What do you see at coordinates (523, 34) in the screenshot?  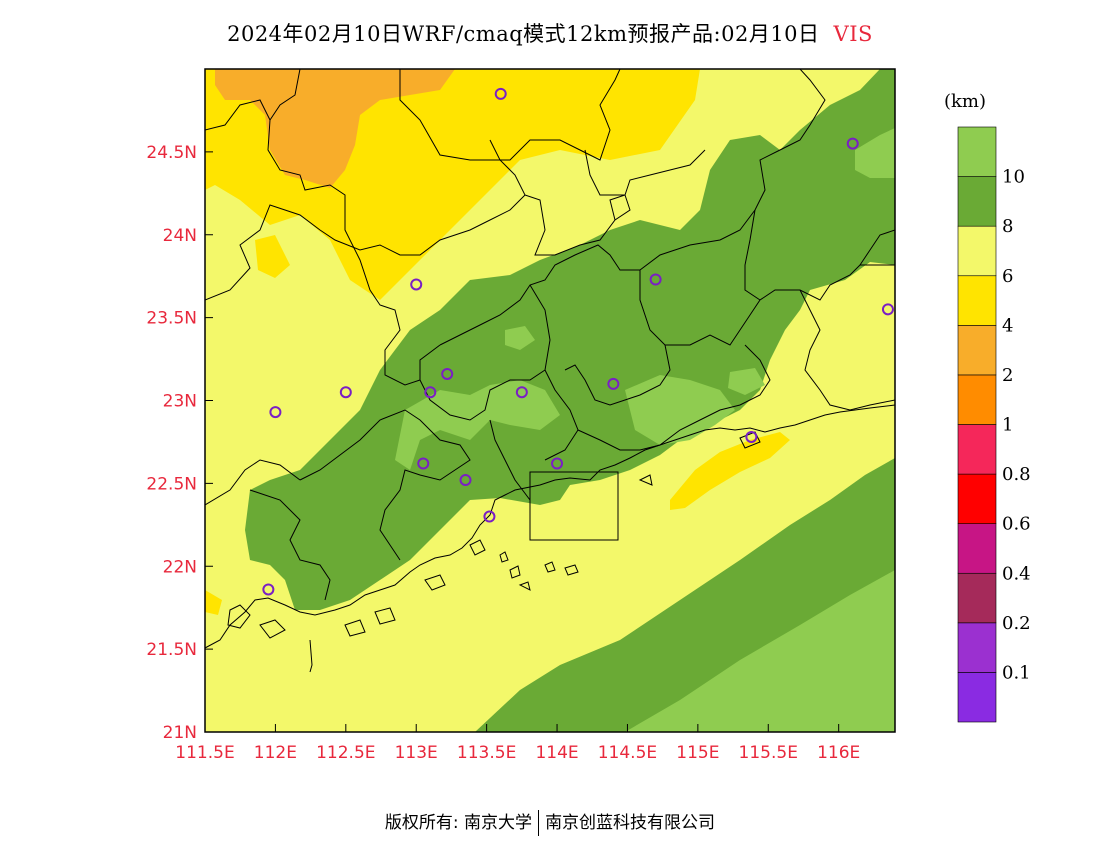 I see `title-main: 2024年02月10日WRF/cmaq模式12km预报产品:02月10日` at bounding box center [523, 34].